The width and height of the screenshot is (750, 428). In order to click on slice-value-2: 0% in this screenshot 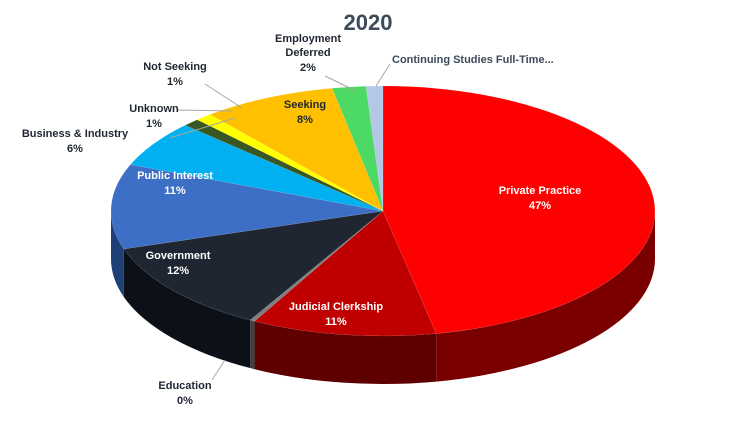, I will do `click(185, 401)`.